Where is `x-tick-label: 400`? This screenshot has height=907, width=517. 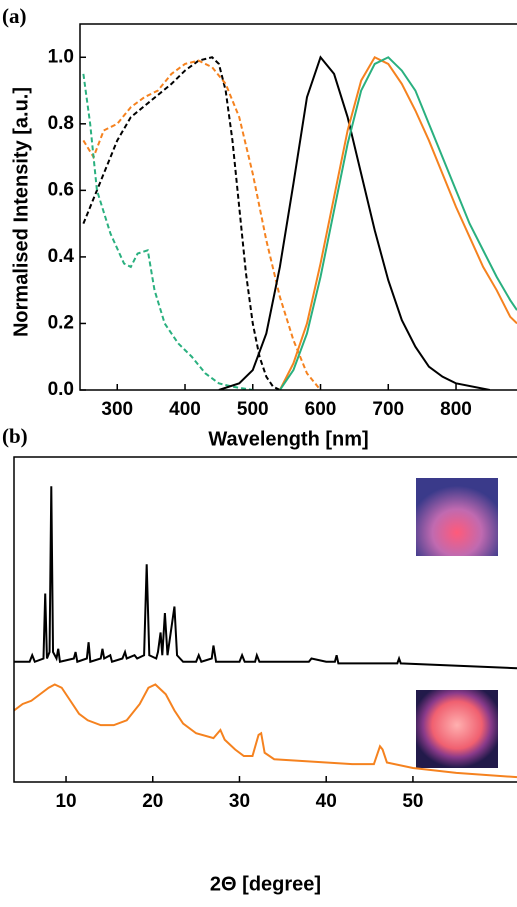
x-tick-label: 400 is located at coordinates (185, 409).